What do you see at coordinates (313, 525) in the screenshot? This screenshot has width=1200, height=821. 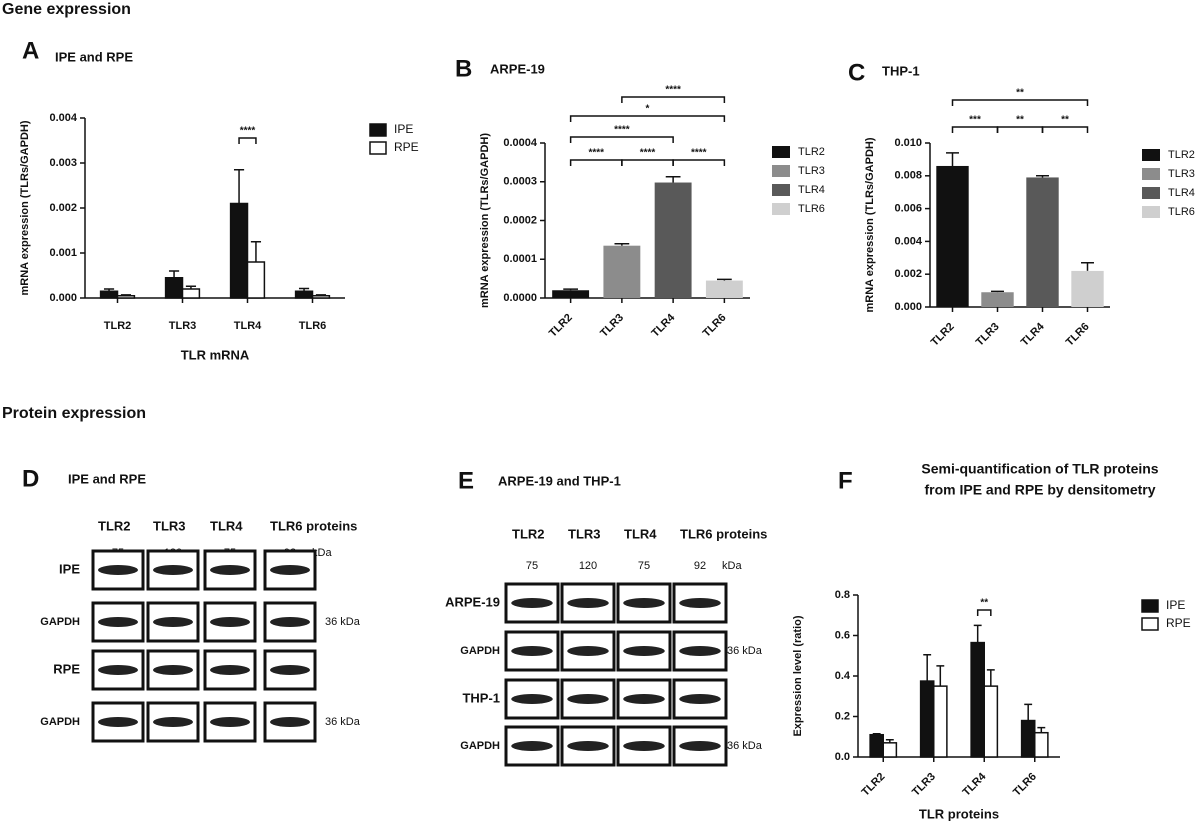 I see `column-label: TLR6 proteins` at bounding box center [313, 525].